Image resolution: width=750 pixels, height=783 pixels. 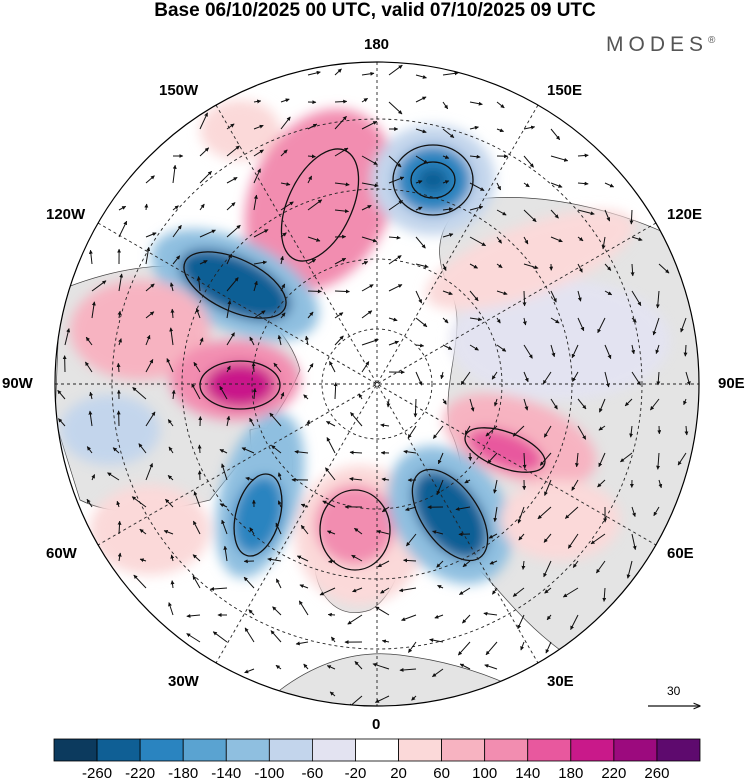 I want to click on lon-label-0: 0, so click(x=376, y=724).